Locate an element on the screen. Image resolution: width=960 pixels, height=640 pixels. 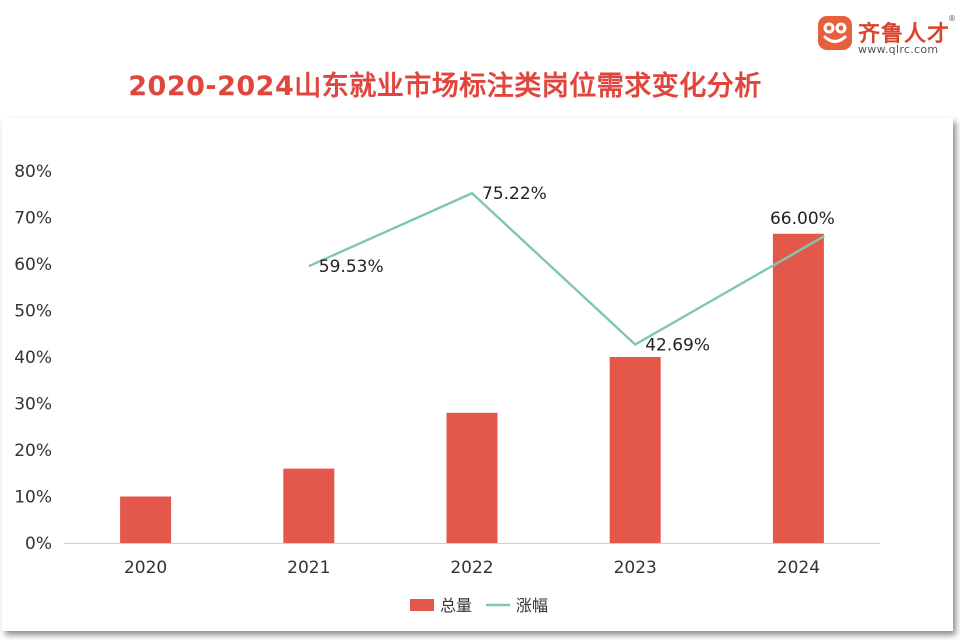
y-tick-label: 70% is located at coordinates (33, 219).